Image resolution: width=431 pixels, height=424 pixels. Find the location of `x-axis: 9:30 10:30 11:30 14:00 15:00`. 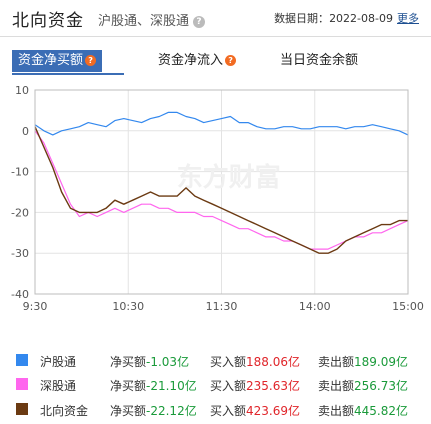

x-axis: 9:30 10:30 11:30 14:00 15:00 is located at coordinates (223, 306).